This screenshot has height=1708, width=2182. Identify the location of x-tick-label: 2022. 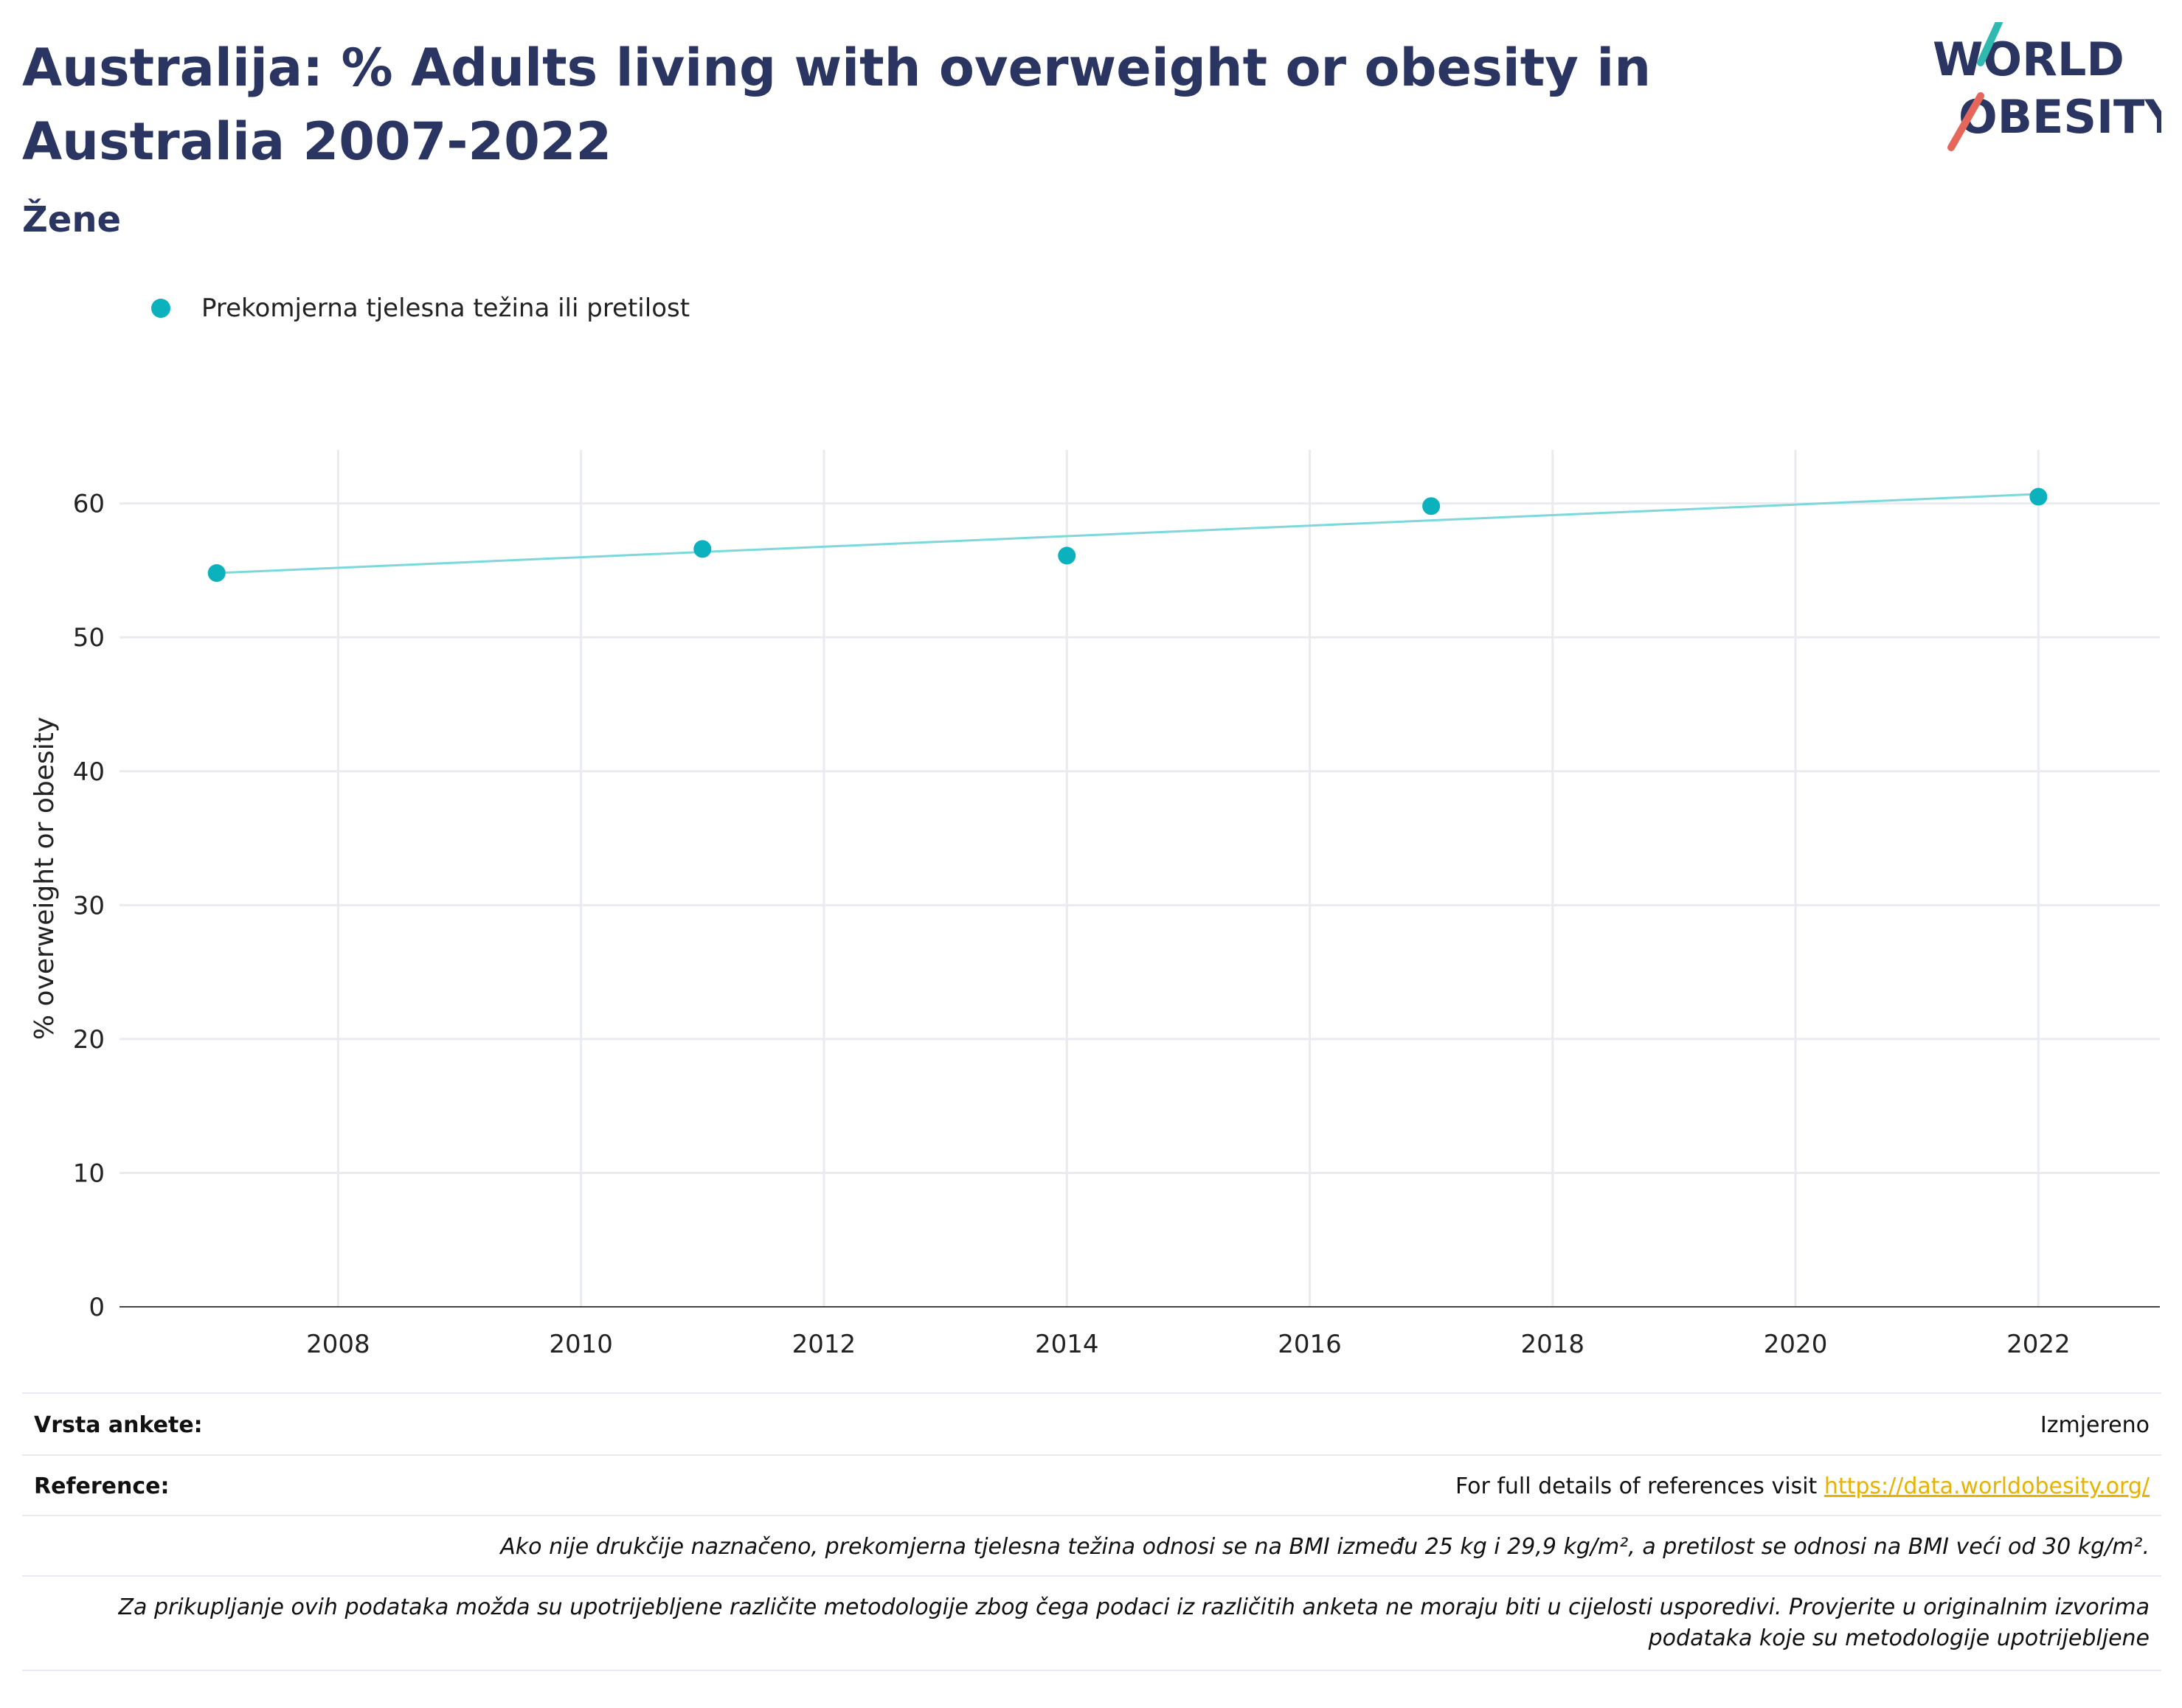
(2038, 1344).